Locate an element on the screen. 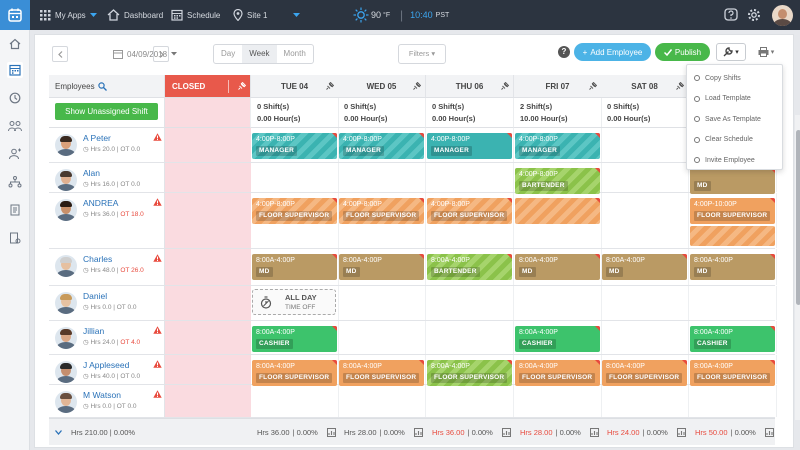 The image size is (800, 450). sidebar-item-employees is located at coordinates (15, 154).